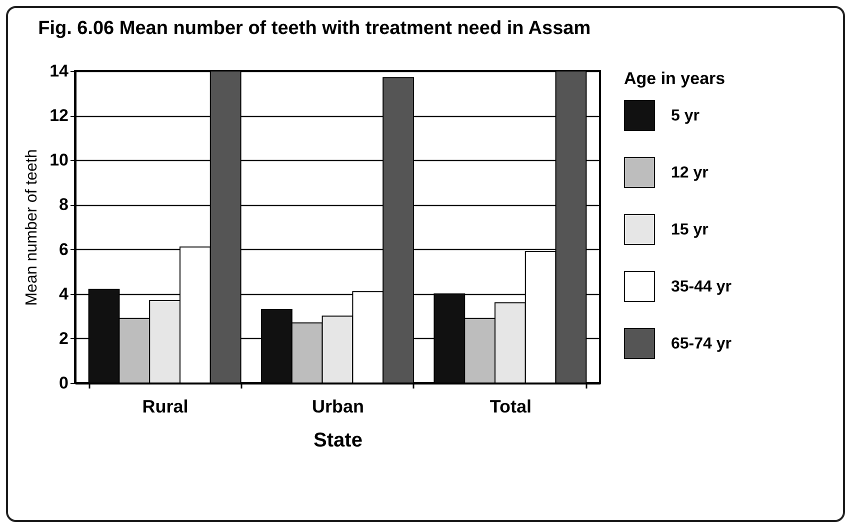  Describe the element at coordinates (511, 406) in the screenshot. I see `x-tick-label: Total` at that location.